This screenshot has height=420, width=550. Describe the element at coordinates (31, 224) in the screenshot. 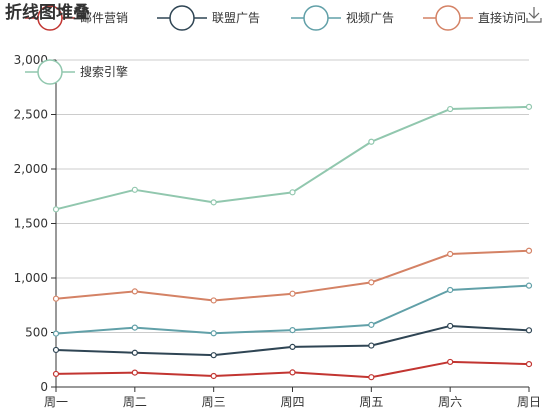

I see `y-tick-label: 1,500` at that location.